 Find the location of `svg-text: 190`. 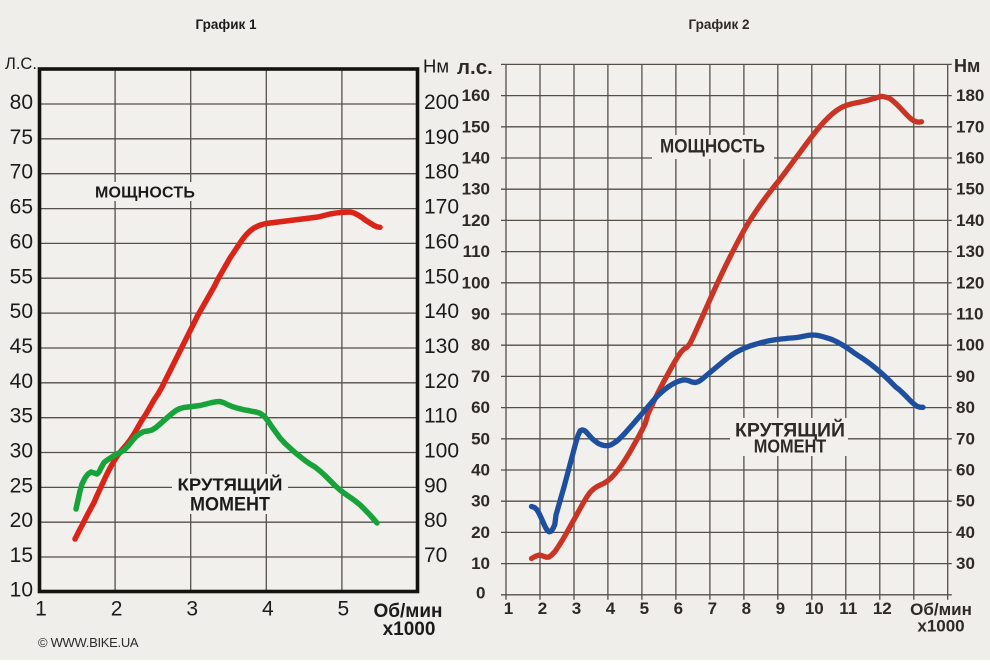

svg-text: 190 is located at coordinates (441, 137).